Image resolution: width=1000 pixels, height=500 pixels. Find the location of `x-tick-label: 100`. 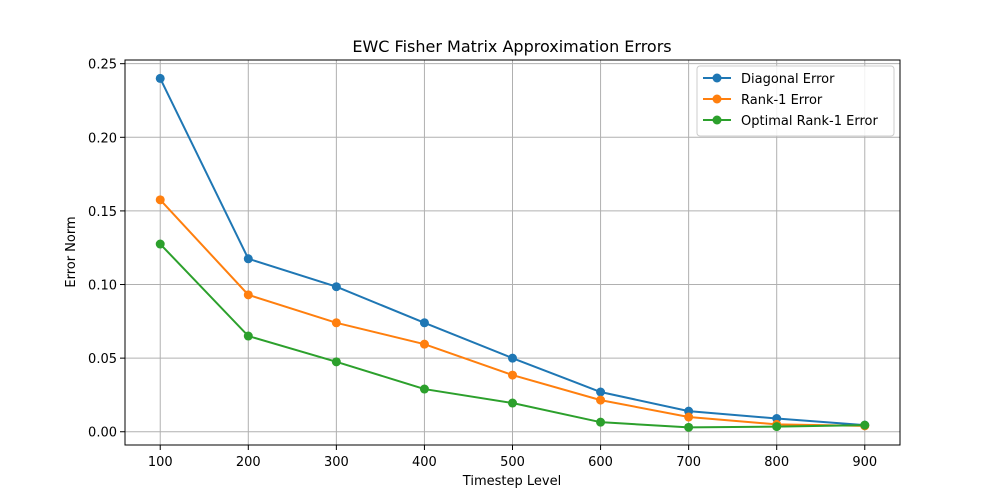

x-tick-label: 100 is located at coordinates (160, 462).